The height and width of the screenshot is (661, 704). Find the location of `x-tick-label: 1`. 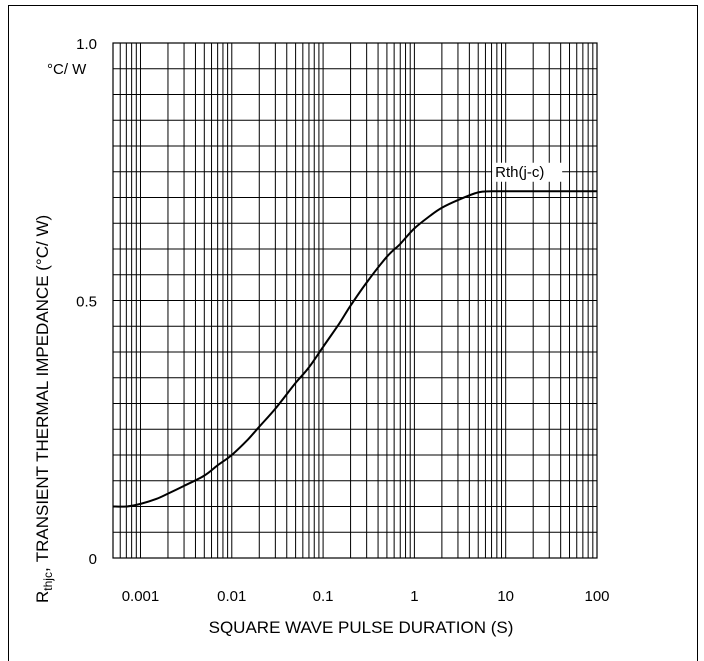

x-tick-label: 1 is located at coordinates (414, 596).